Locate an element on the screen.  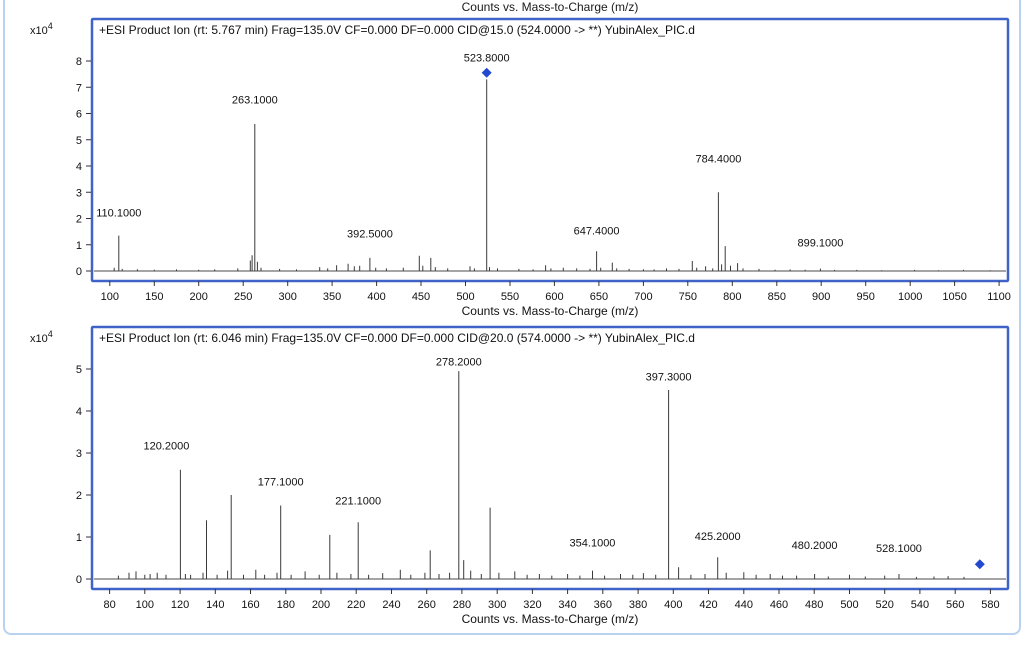
svg-text: 260 is located at coordinates (427, 605).